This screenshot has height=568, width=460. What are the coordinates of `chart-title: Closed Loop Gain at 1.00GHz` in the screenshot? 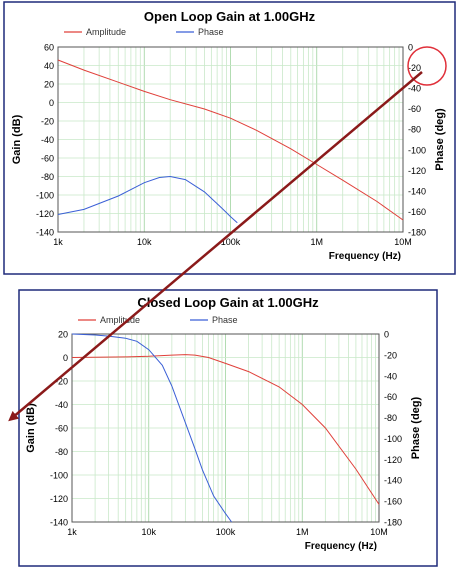 It's located at (228, 302).